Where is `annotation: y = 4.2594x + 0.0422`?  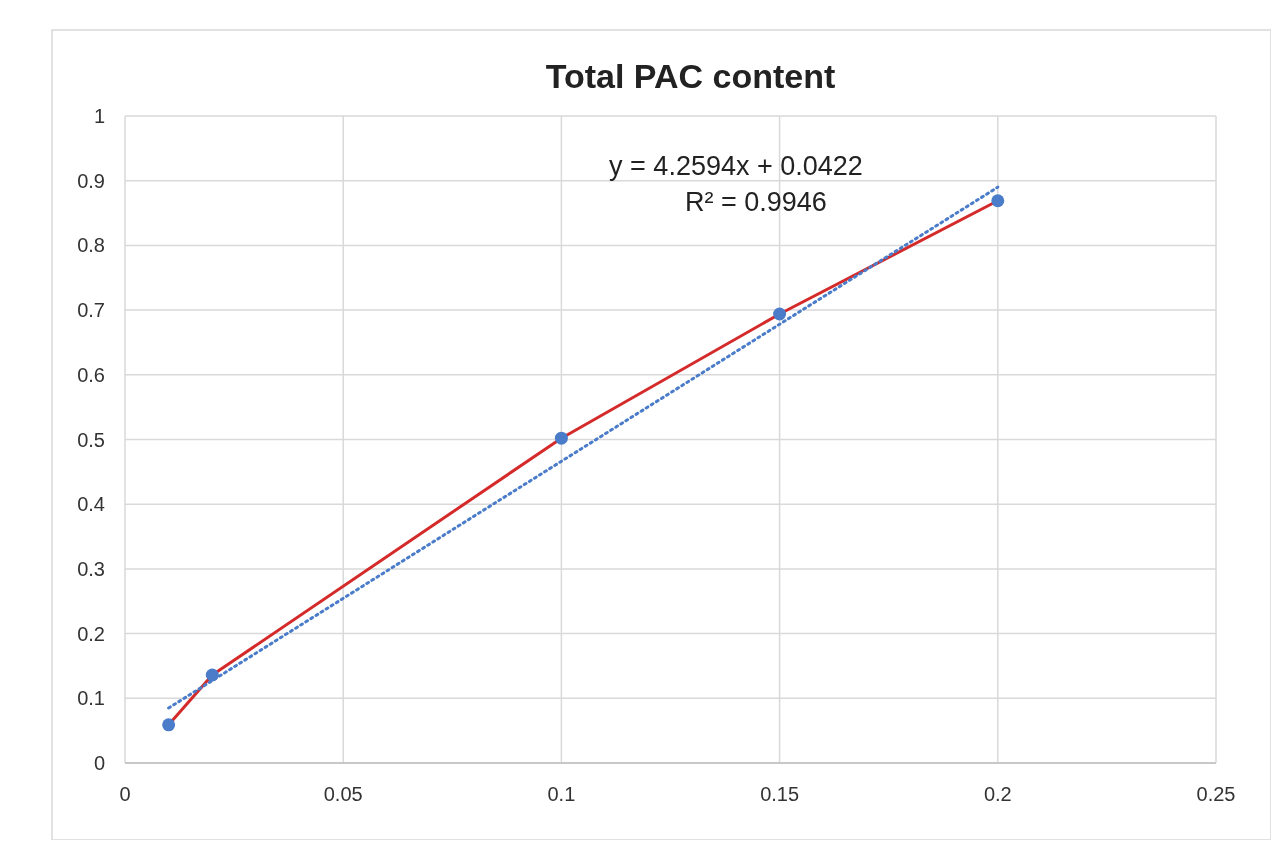 annotation: y = 4.2594x + 0.0422 is located at coordinates (736, 165).